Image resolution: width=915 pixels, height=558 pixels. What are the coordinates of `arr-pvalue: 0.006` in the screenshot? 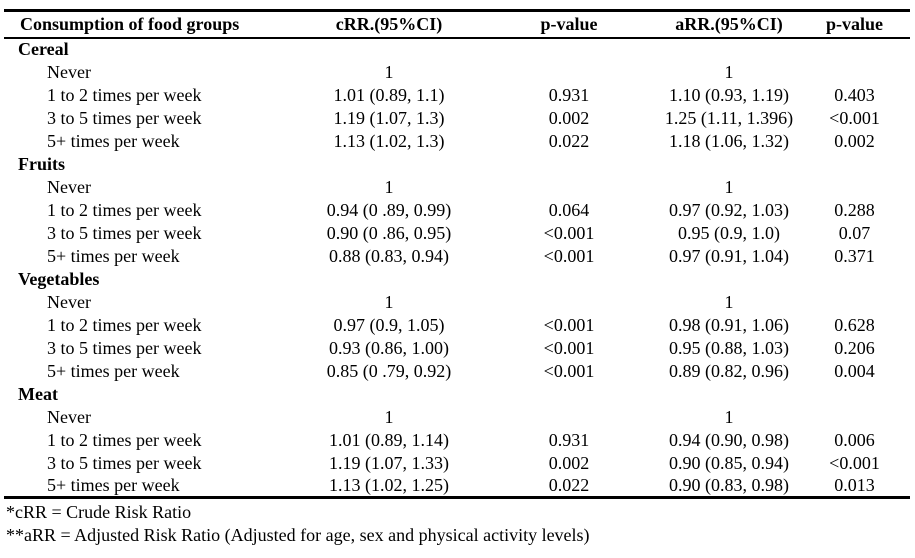 It's located at (854, 439).